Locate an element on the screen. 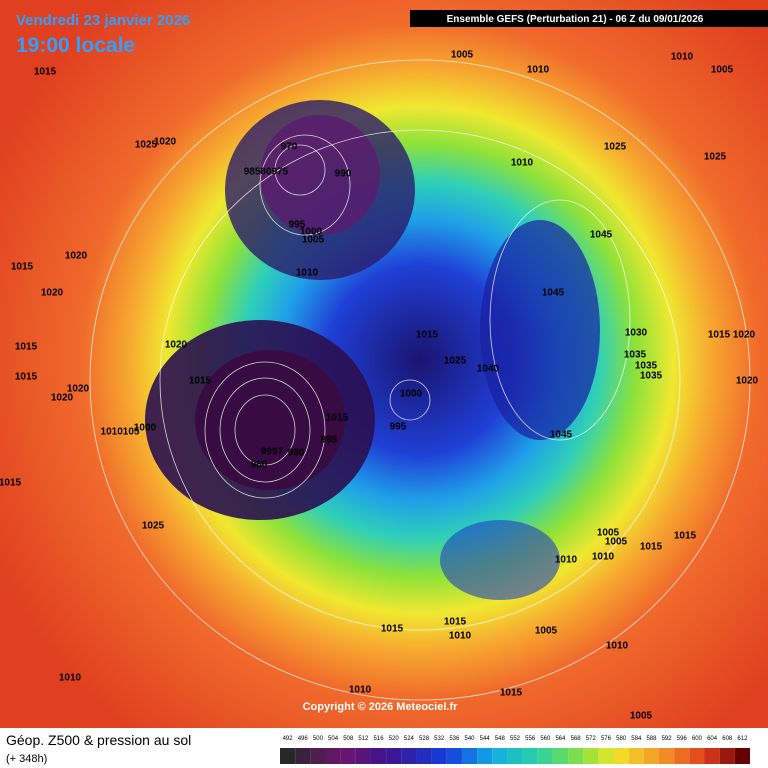 Image resolution: width=768 pixels, height=768 pixels. model-bar is located at coordinates (589, 18).